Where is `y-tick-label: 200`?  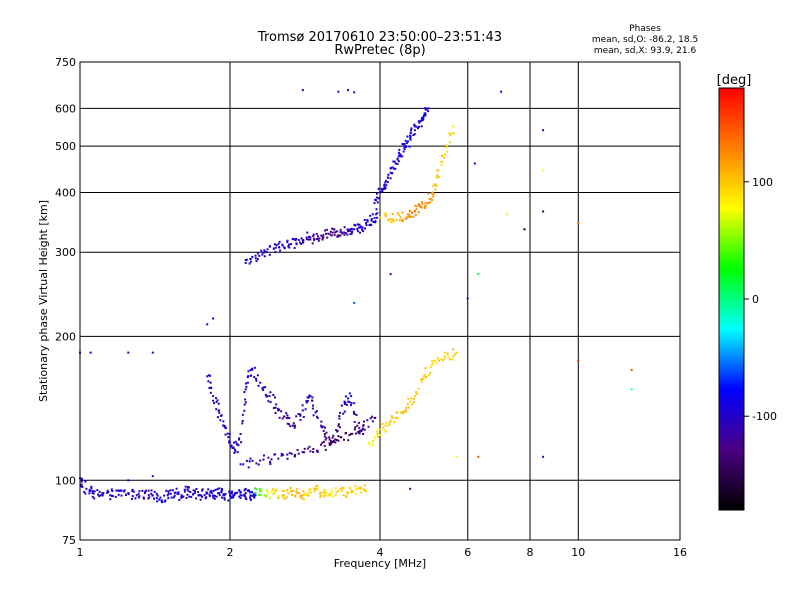 y-tick-label: 200 is located at coordinates (65, 336).